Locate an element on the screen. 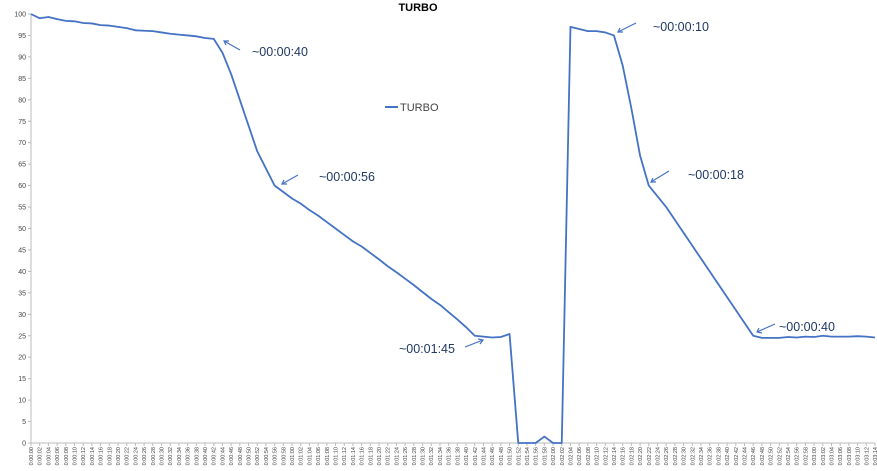 The width and height of the screenshot is (877, 471). x-tick-label: 0:02:16 is located at coordinates (624, 456).